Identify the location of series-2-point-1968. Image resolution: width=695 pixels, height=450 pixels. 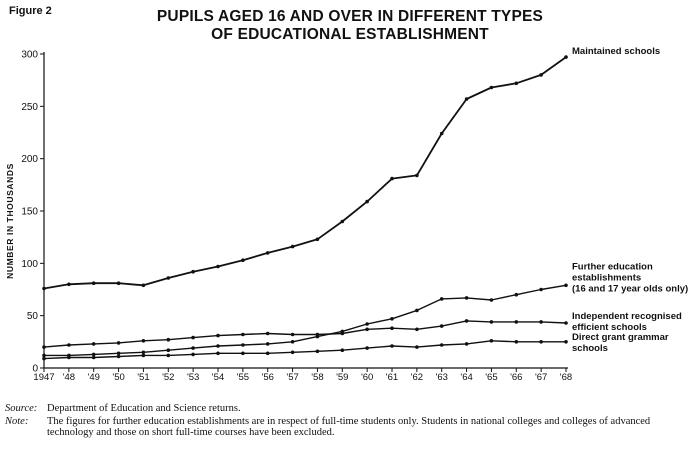
(566, 285).